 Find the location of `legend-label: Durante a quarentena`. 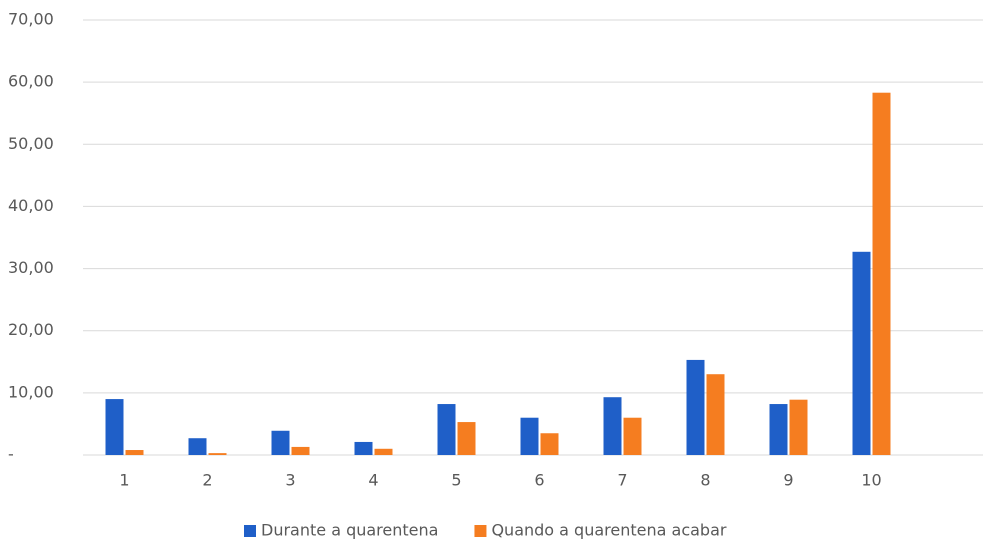

legend-label: Durante a quarentena is located at coordinates (349, 530).